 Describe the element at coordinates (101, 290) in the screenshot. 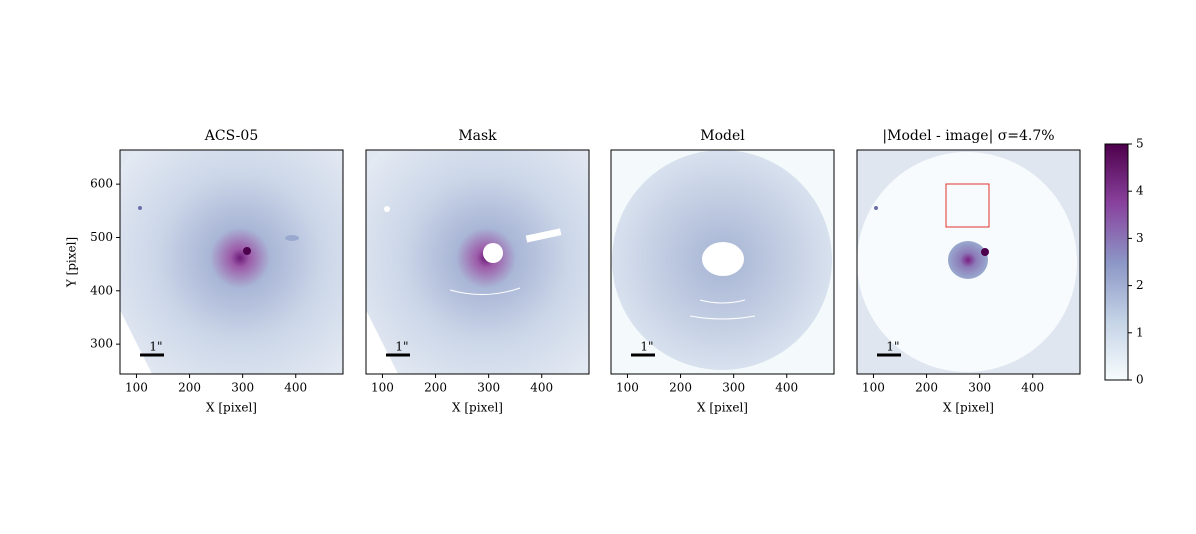

I see `y-tick-label: 400` at that location.